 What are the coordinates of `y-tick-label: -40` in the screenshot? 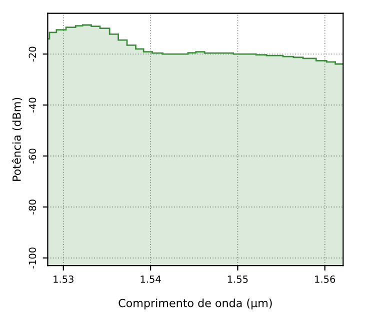 It's located at (32, 105).